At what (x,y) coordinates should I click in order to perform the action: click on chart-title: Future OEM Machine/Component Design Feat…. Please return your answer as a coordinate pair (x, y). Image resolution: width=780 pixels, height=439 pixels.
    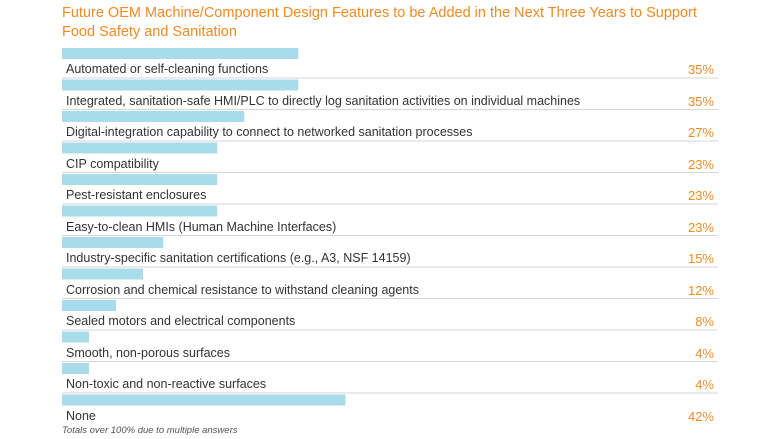
    Looking at the image, I should click on (407, 23).